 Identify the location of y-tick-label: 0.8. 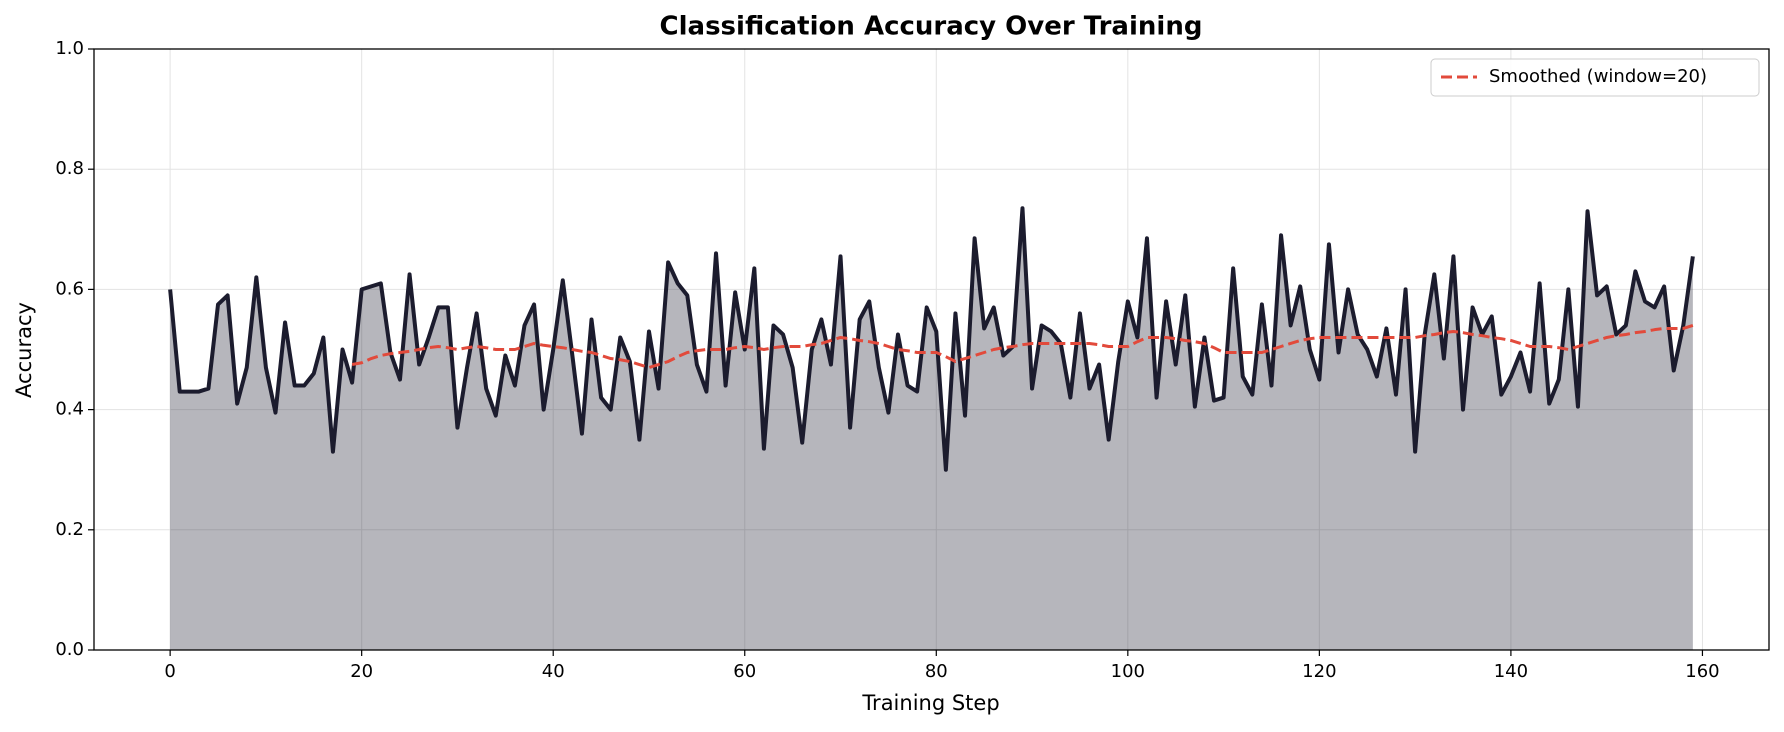
(69, 168).